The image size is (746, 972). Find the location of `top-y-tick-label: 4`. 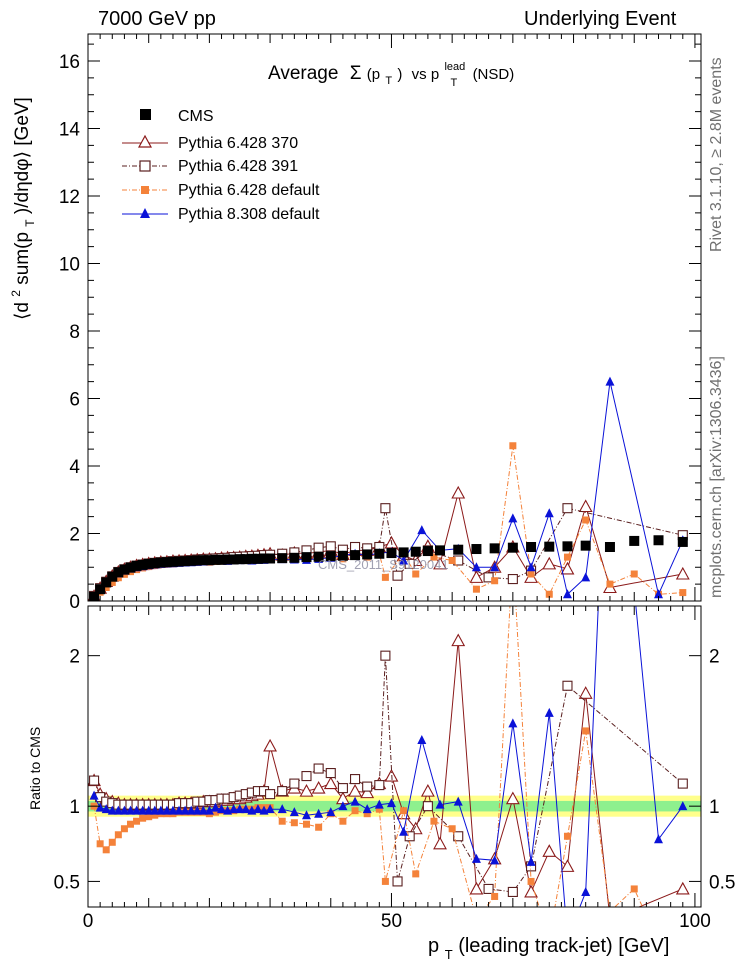

top-y-tick-label: 4 is located at coordinates (74, 467).